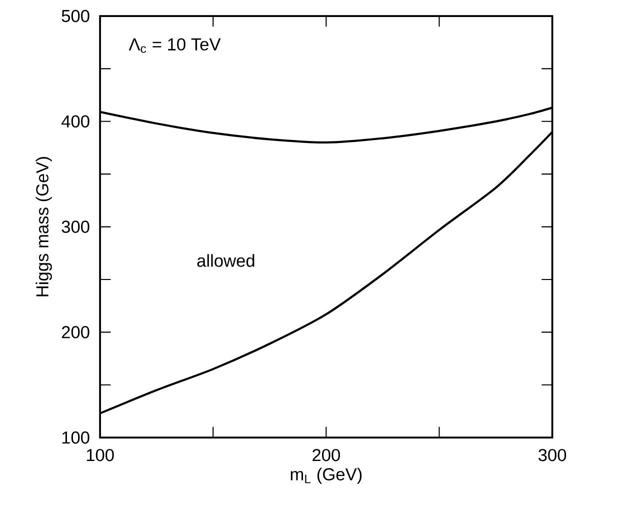  What do you see at coordinates (76, 226) in the screenshot?
I see `y-tick-label: 300` at bounding box center [76, 226].